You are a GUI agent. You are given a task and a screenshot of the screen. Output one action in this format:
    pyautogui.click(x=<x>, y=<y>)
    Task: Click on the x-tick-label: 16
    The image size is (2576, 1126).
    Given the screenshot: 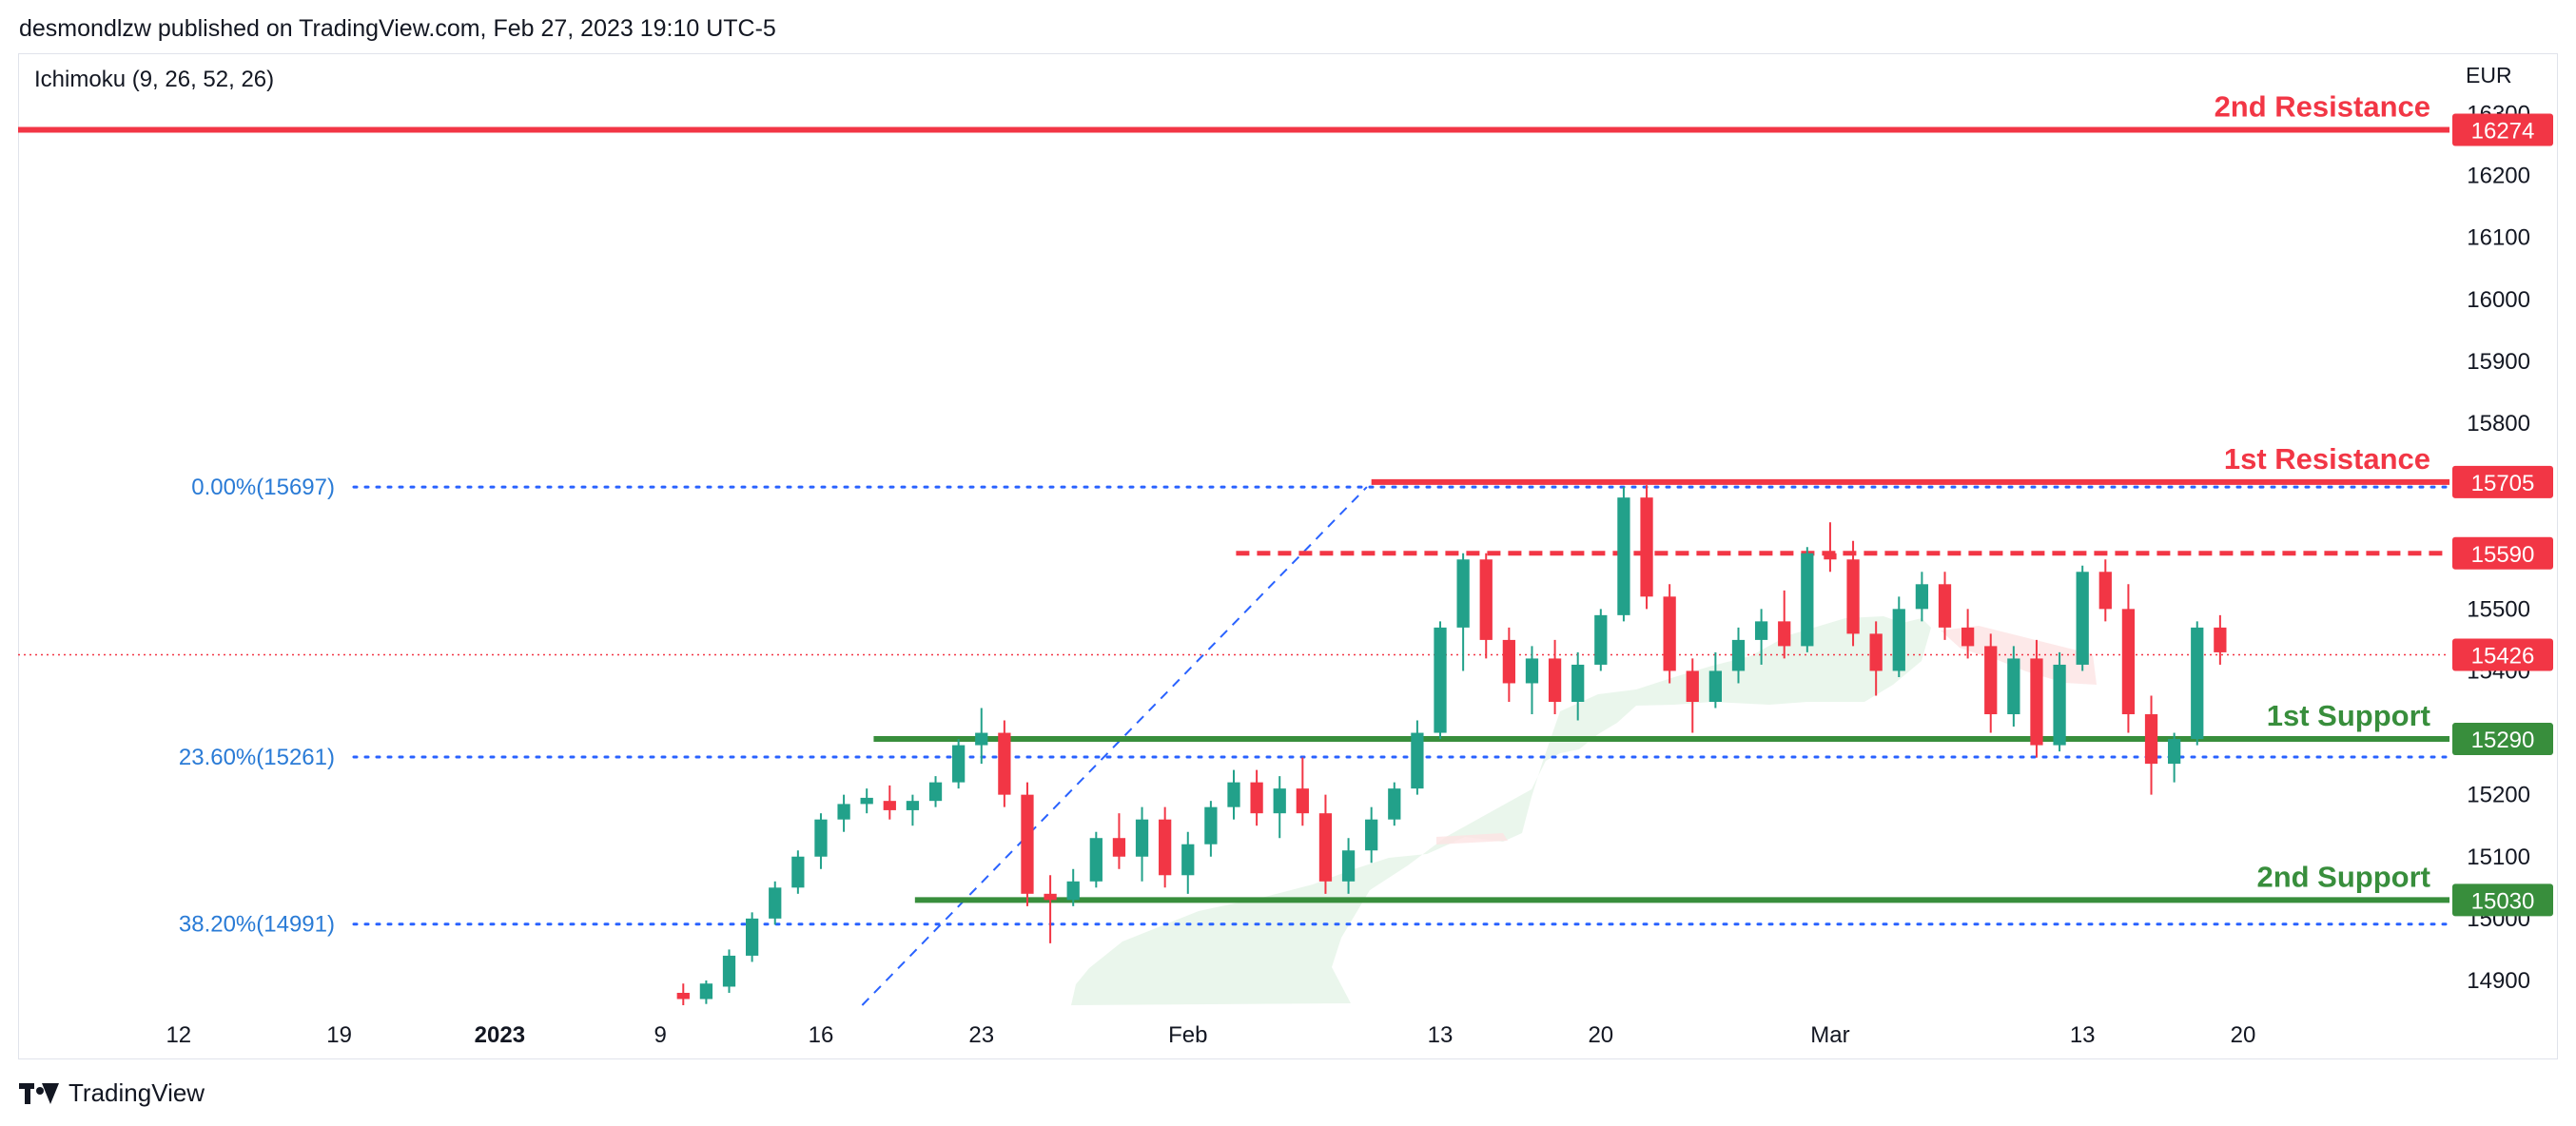 What is the action you would take?
    pyautogui.click(x=821, y=1035)
    